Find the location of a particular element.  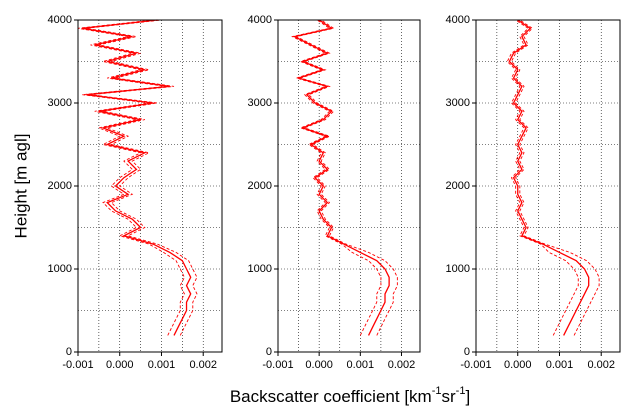

x-axis-title: Backscatter coefficient [km-1sr-1] is located at coordinates (350, 396).